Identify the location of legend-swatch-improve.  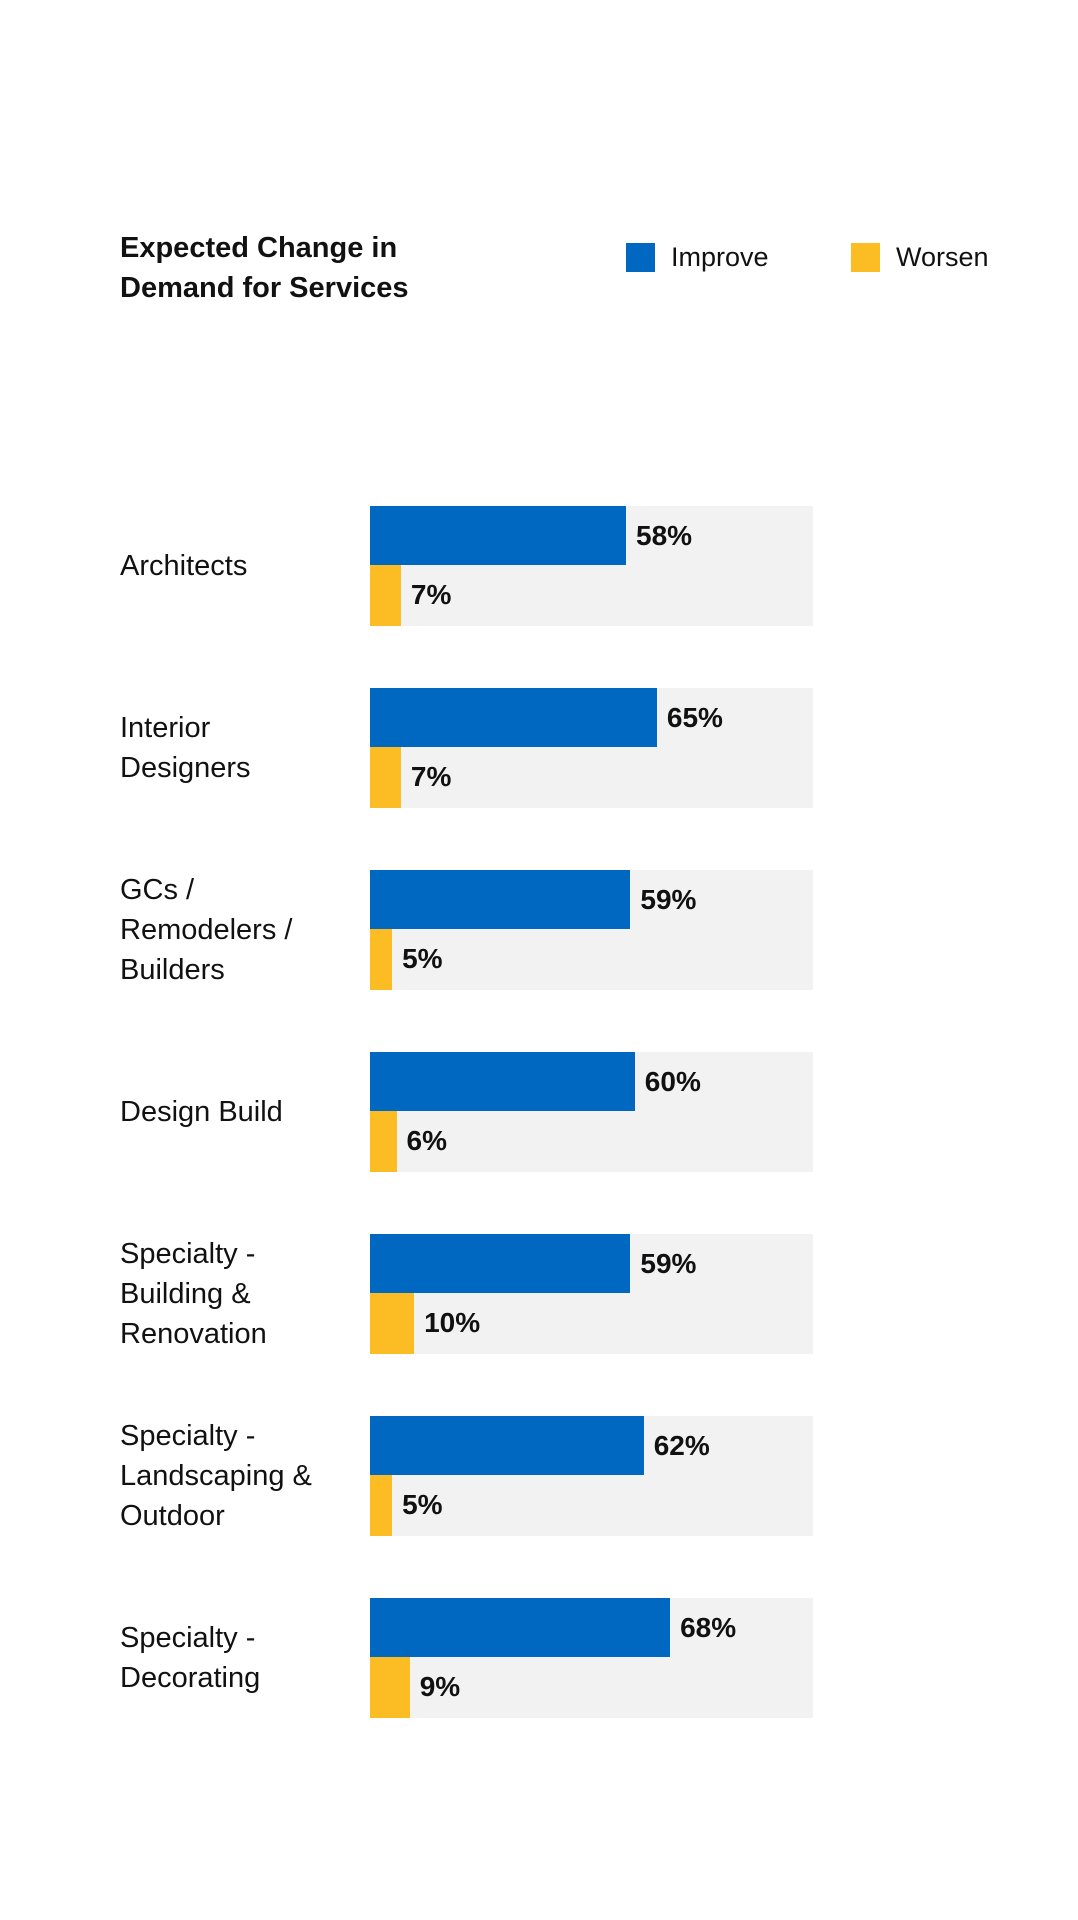
(640, 257).